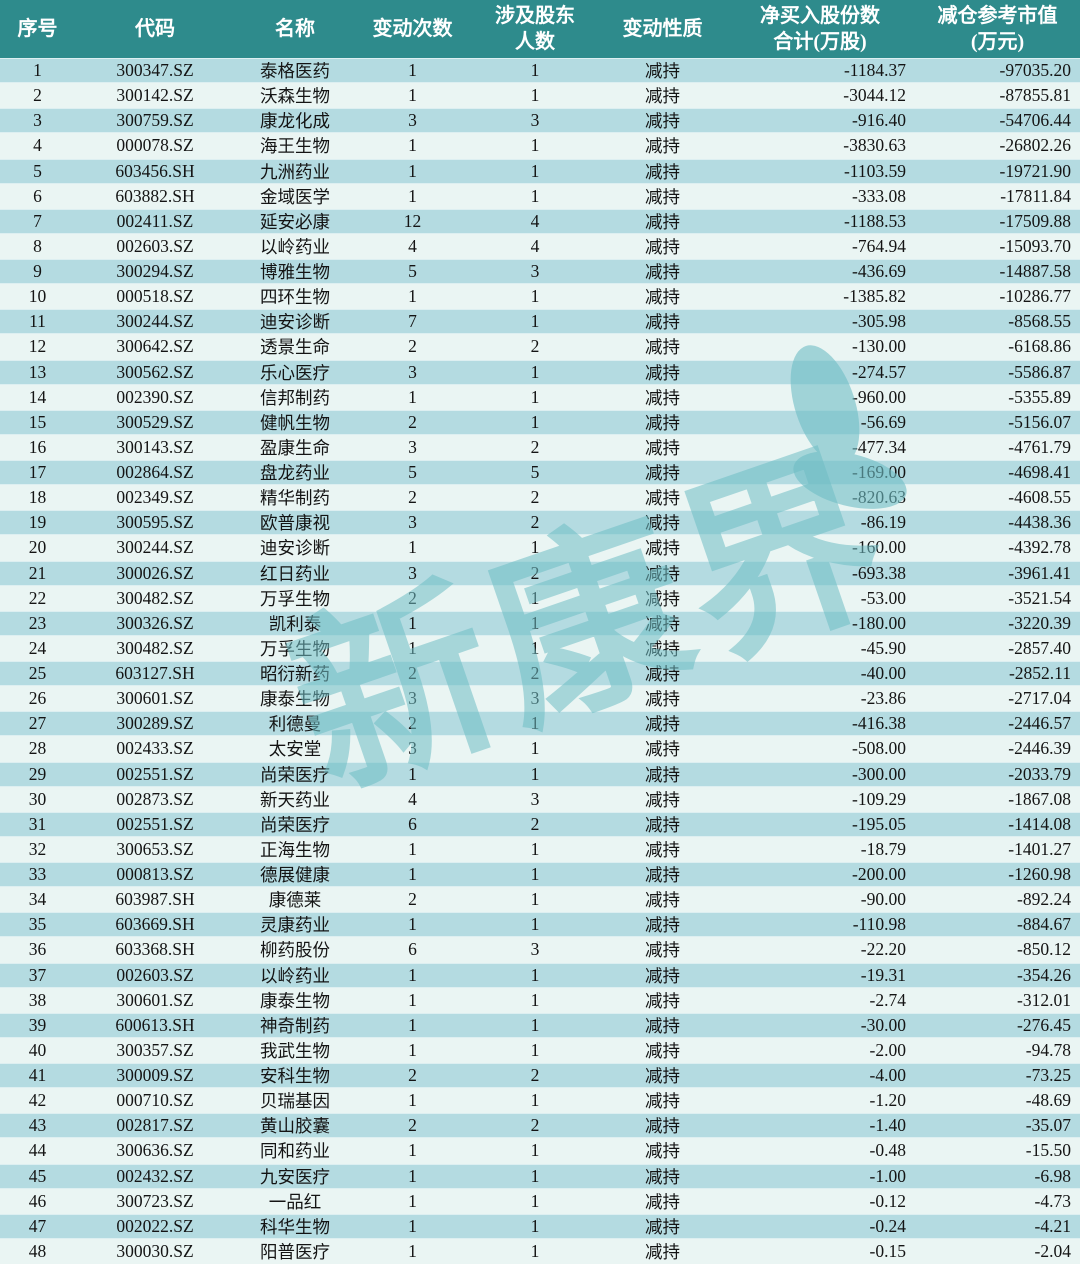  I want to click on table-row: 29 002551.SZ 尚荣医疗 1 1 减持 -300.00 -2033.79, so click(540, 774).